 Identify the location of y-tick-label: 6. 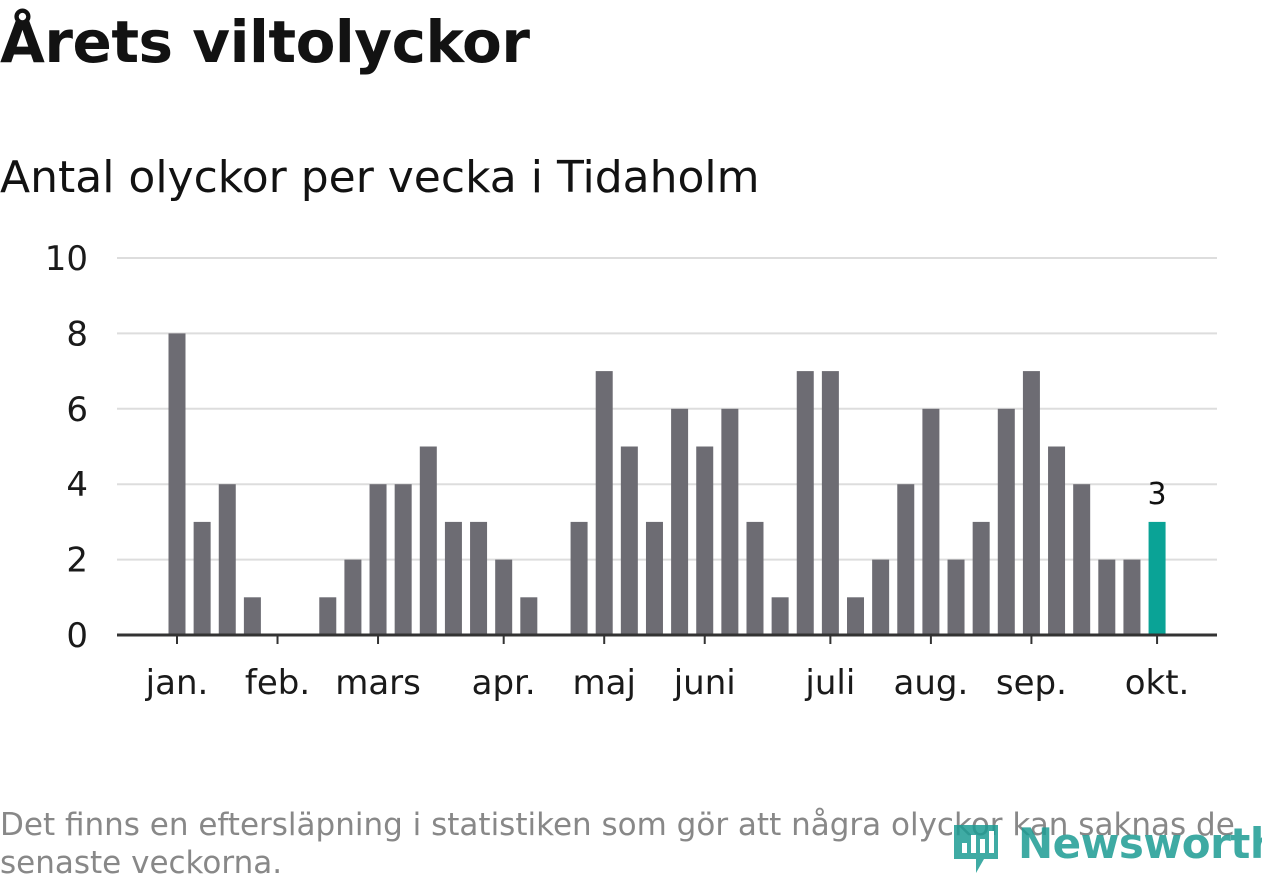
(77, 410).